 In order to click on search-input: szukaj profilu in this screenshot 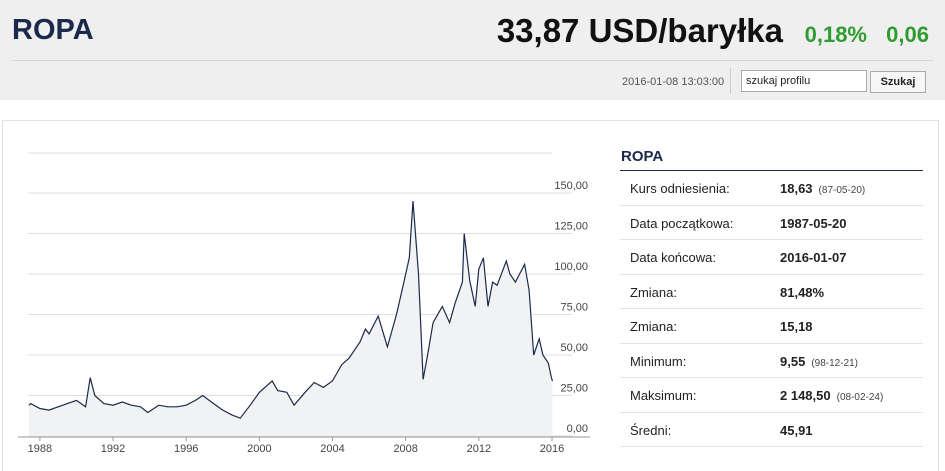, I will do `click(804, 81)`.